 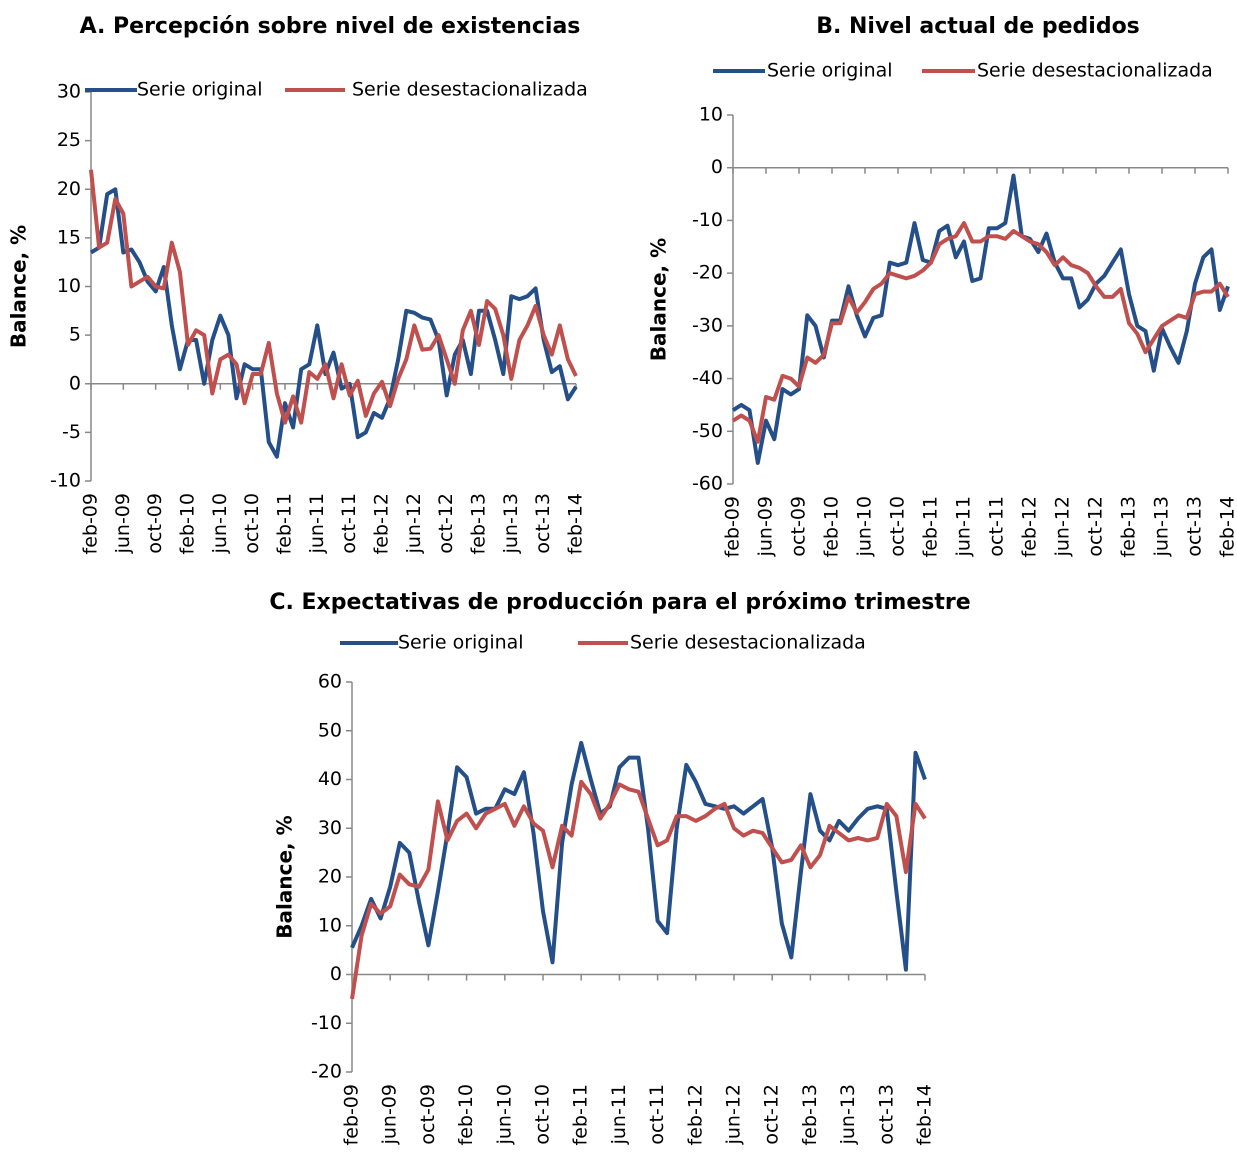 I want to click on y-tick-label: 25, so click(x=69, y=140).